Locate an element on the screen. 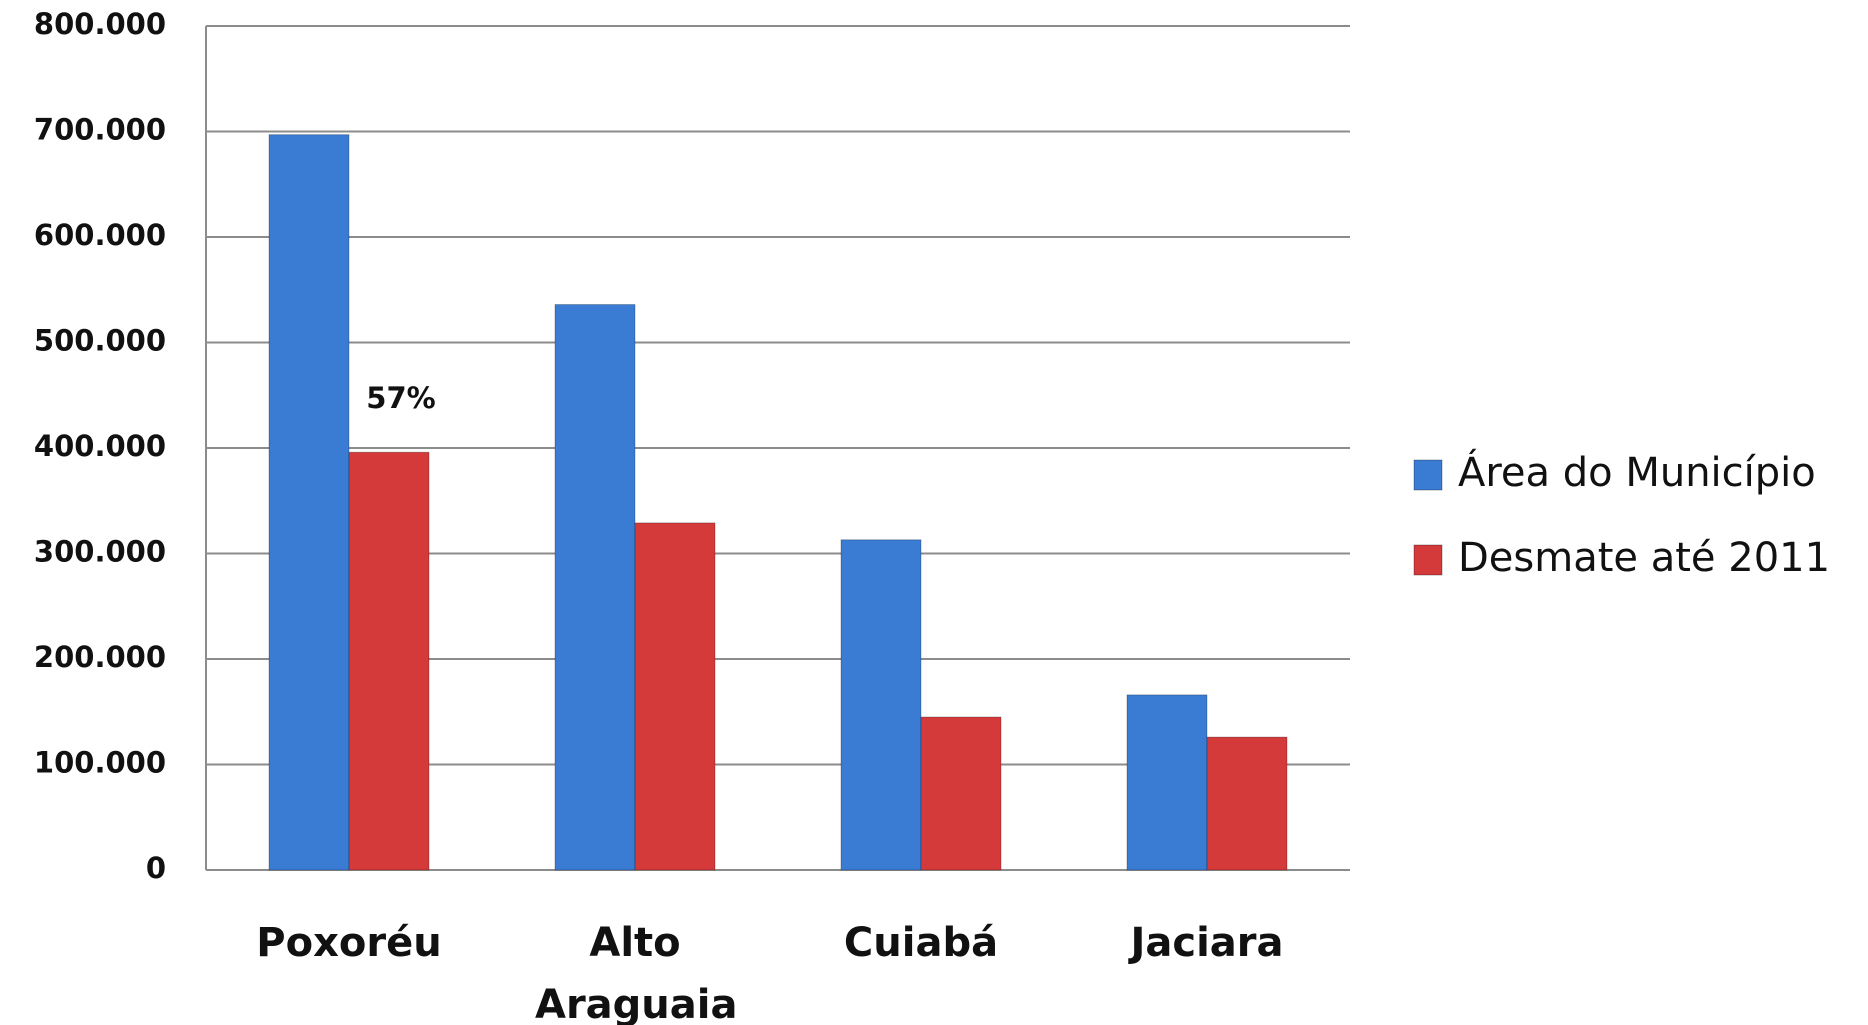  legend-label: Área do Município is located at coordinates (1637, 472).